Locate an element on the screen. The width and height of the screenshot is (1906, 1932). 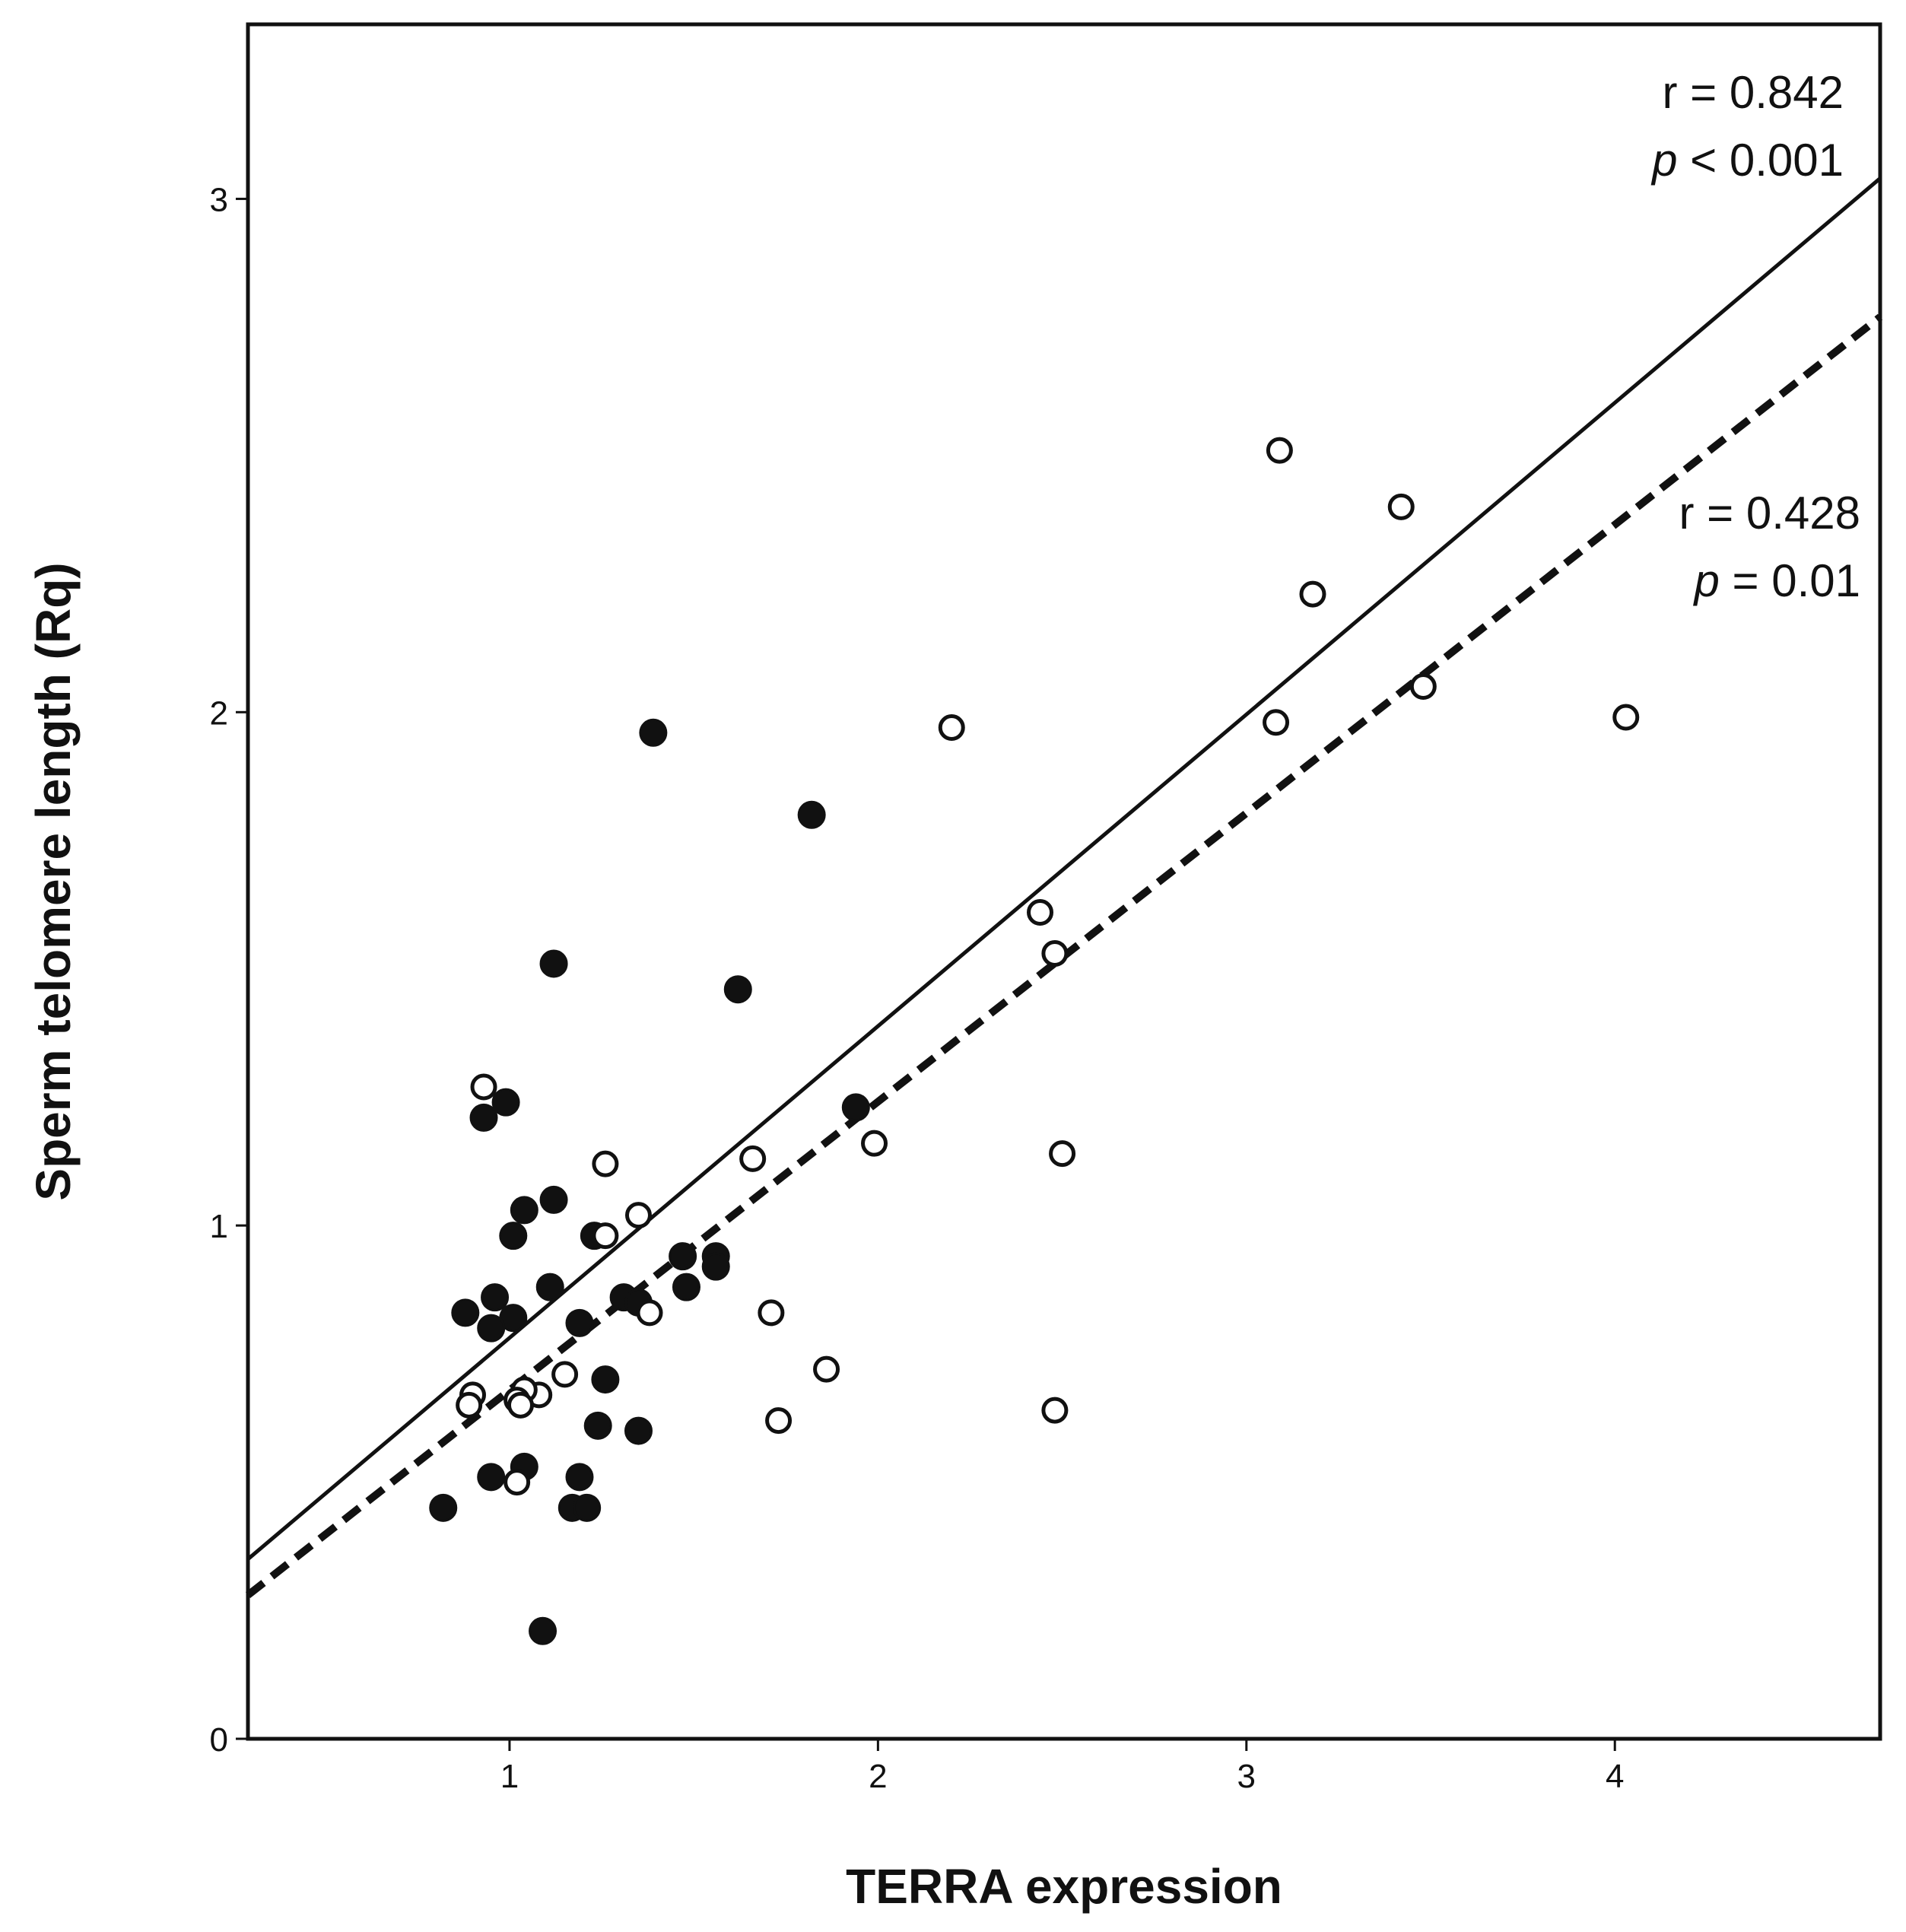
x-axis-title: TERRA expression is located at coordinates (1064, 1886).